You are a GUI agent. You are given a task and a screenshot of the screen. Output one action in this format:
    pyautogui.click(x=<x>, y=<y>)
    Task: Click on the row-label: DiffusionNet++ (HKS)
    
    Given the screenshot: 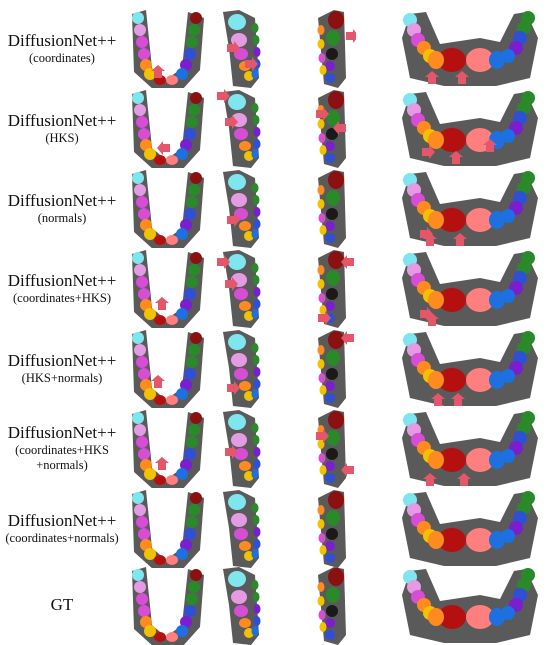 What is the action you would take?
    pyautogui.click(x=62, y=128)
    